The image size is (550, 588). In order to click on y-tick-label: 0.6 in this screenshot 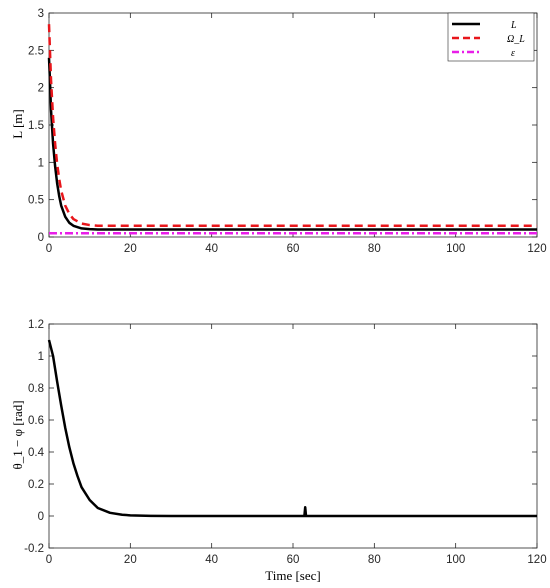, I will do `click(36, 421)`.